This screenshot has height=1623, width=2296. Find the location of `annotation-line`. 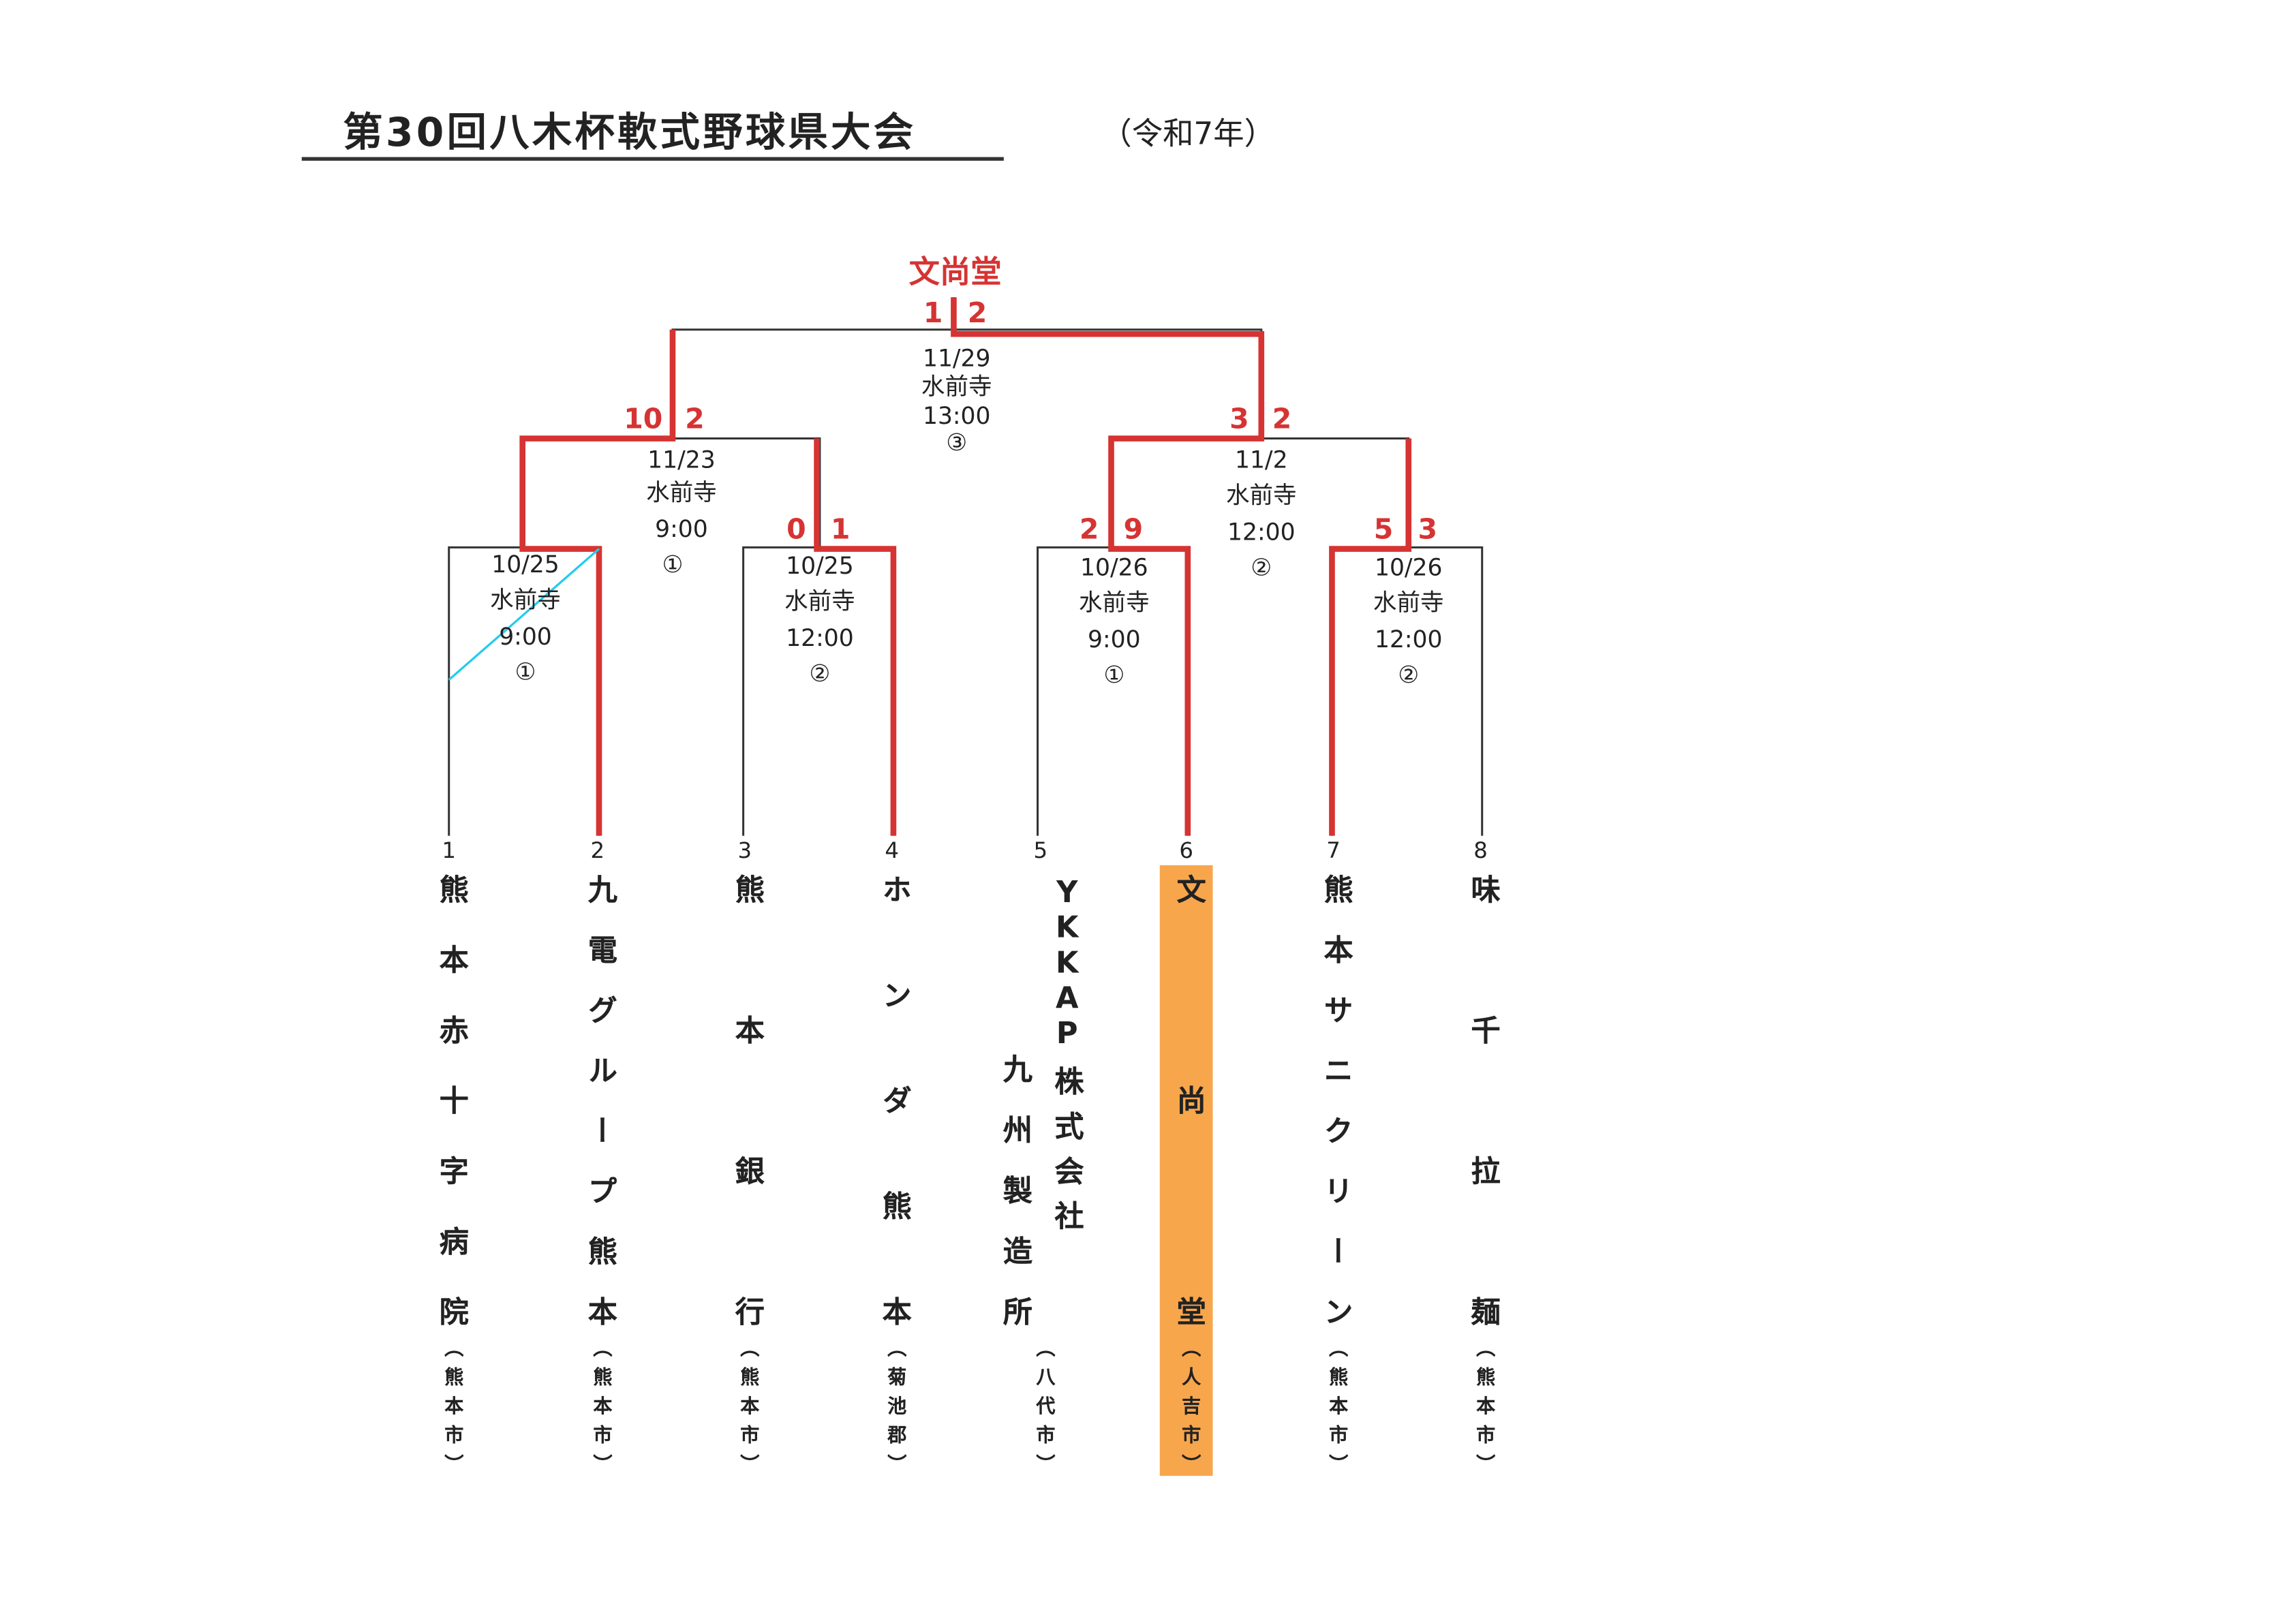

annotation-line is located at coordinates (524, 614).